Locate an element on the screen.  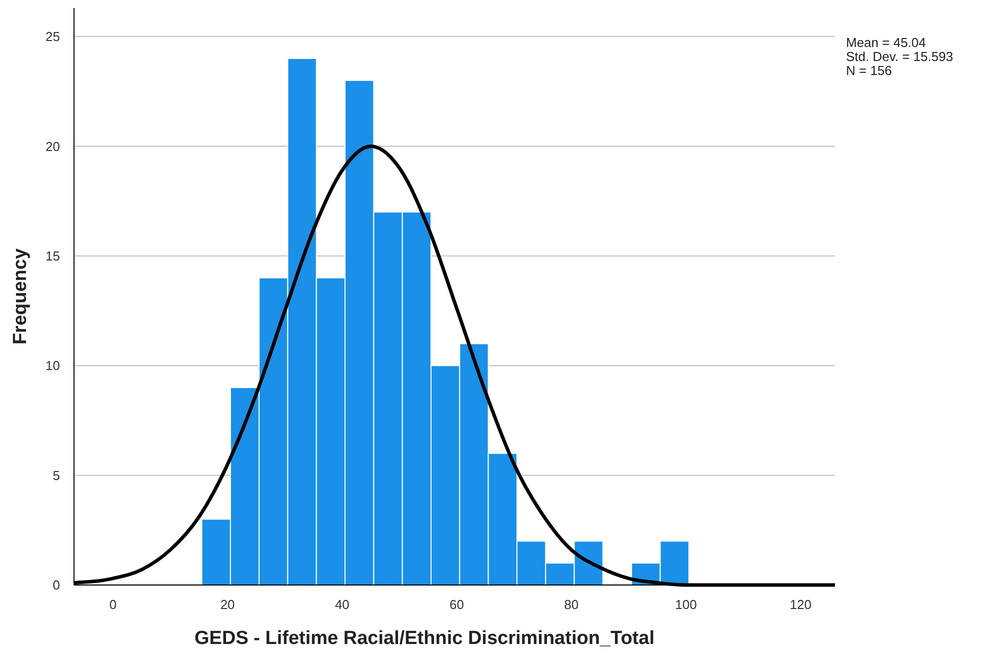
y-tick-label: 15 is located at coordinates (53, 256).